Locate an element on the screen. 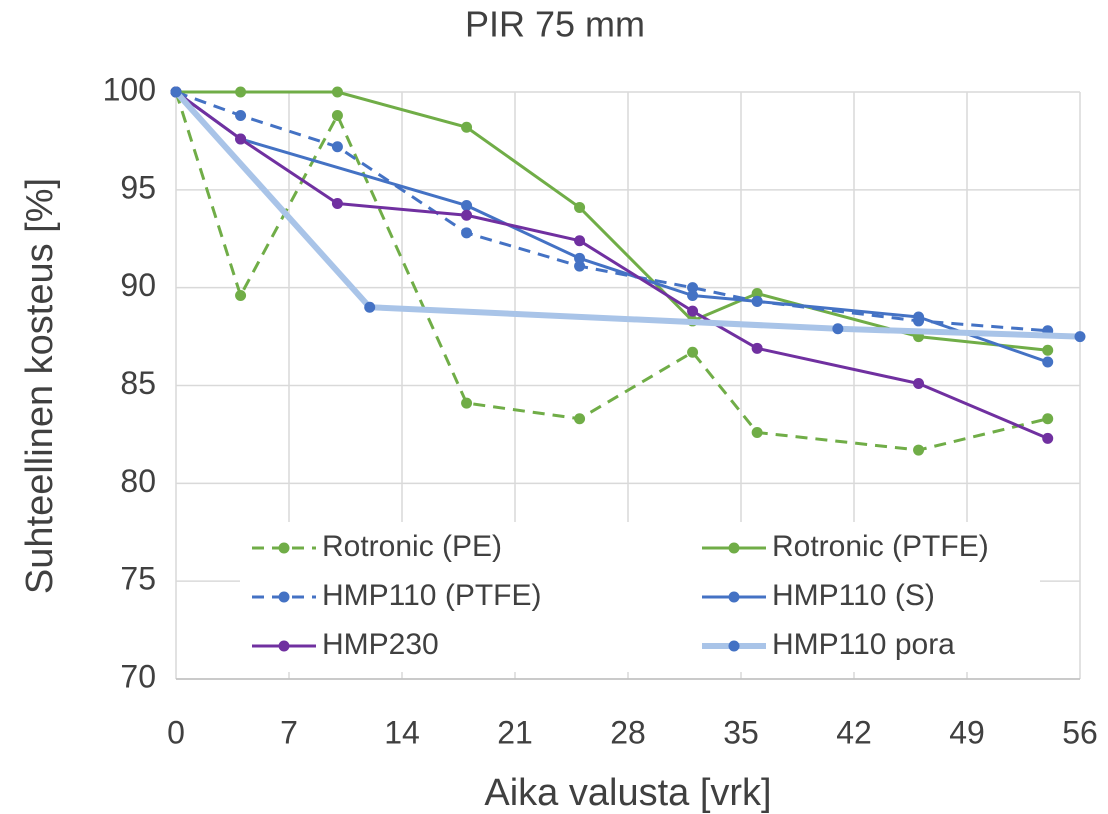  y-tick-label: 100 is located at coordinates (129, 89).